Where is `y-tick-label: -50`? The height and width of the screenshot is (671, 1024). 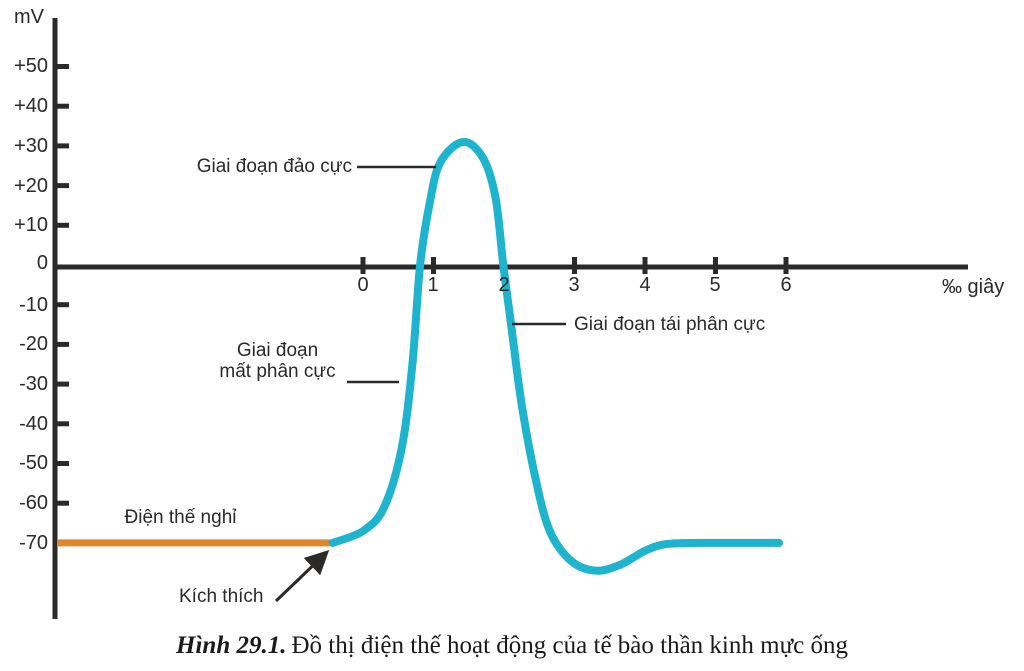
y-tick-label: -50 is located at coordinates (33, 463).